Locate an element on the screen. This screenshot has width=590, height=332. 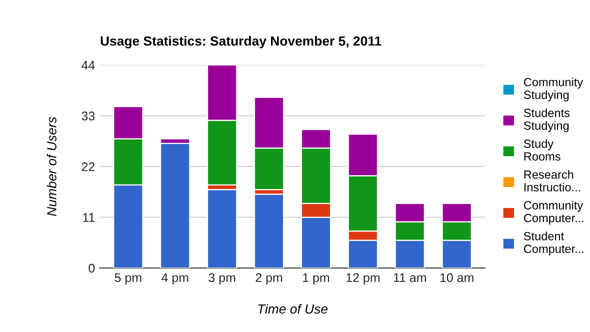
y-axis-title: Number of Users is located at coordinates (51, 166).